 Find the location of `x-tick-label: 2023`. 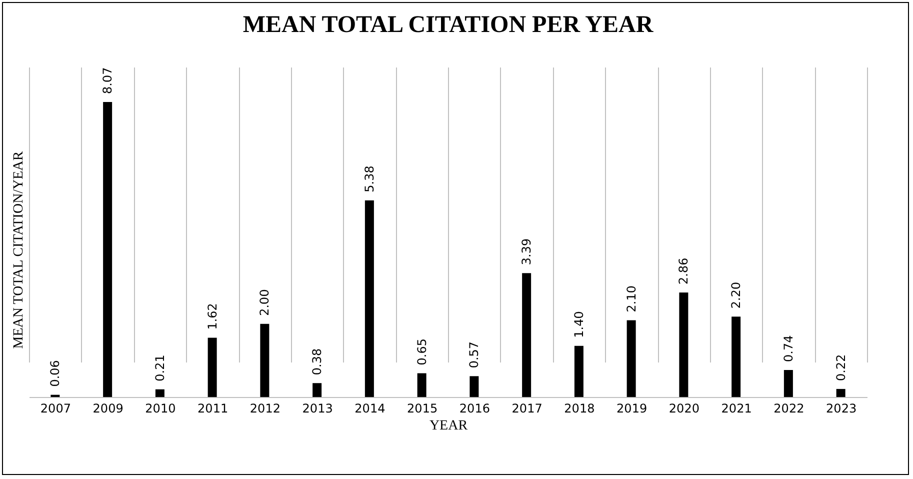

x-tick-label: 2023 is located at coordinates (841, 409).